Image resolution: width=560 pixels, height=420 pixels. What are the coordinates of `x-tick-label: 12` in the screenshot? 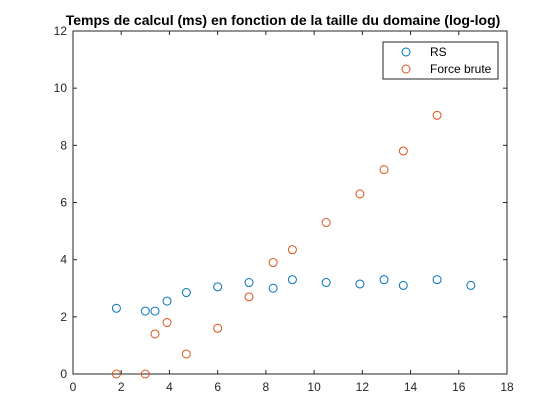 It's located at (363, 387).